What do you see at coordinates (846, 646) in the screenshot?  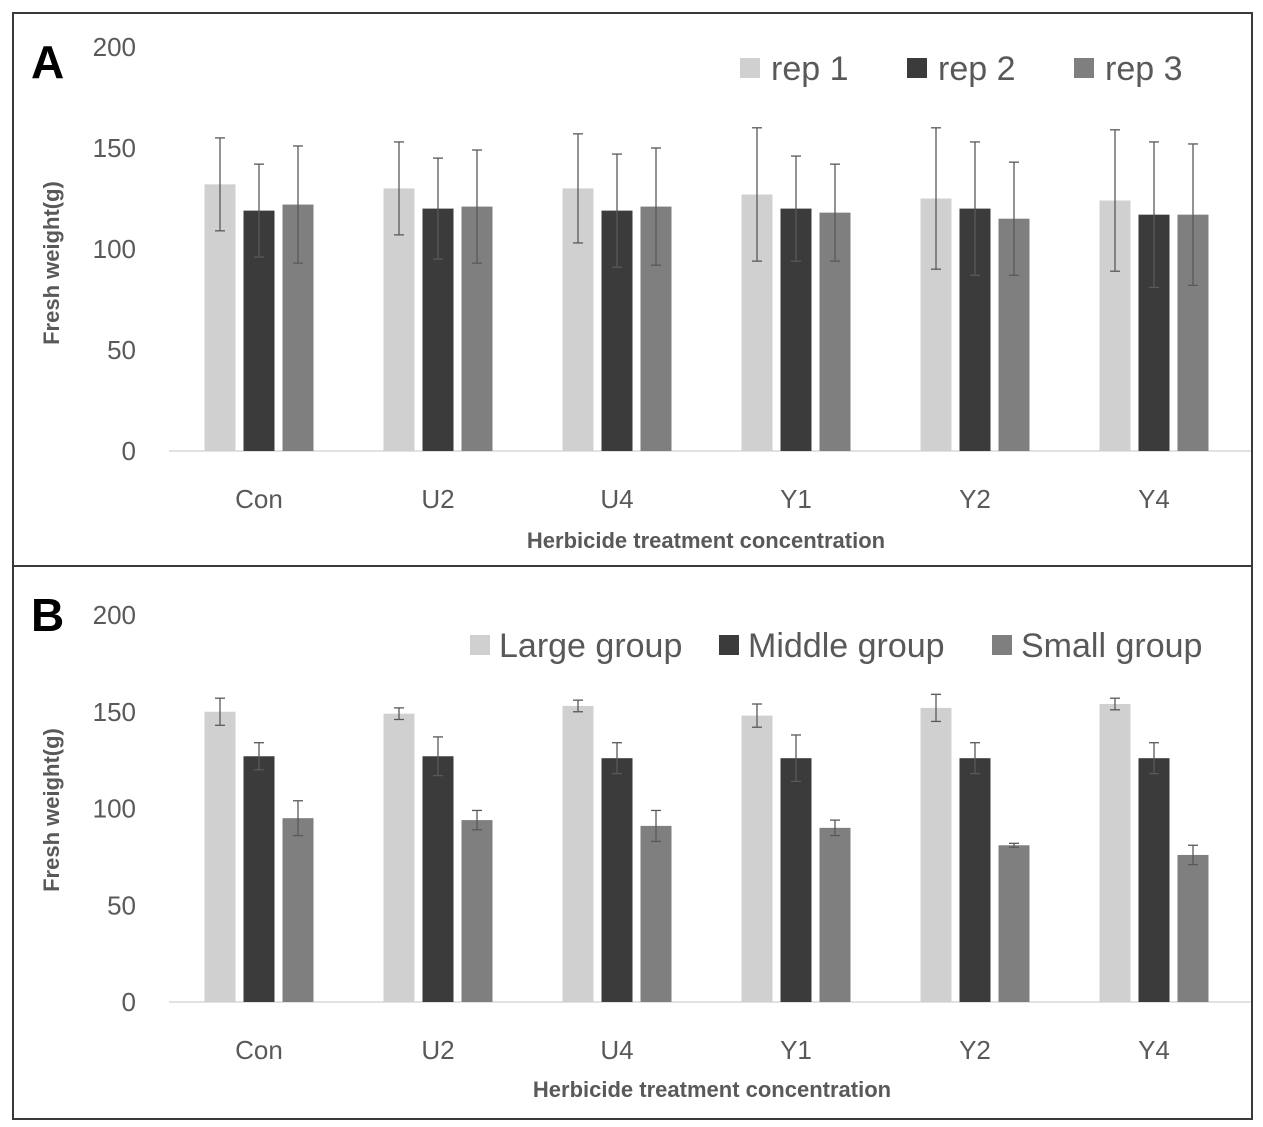 I see `legend-entry: Middle group` at bounding box center [846, 646].